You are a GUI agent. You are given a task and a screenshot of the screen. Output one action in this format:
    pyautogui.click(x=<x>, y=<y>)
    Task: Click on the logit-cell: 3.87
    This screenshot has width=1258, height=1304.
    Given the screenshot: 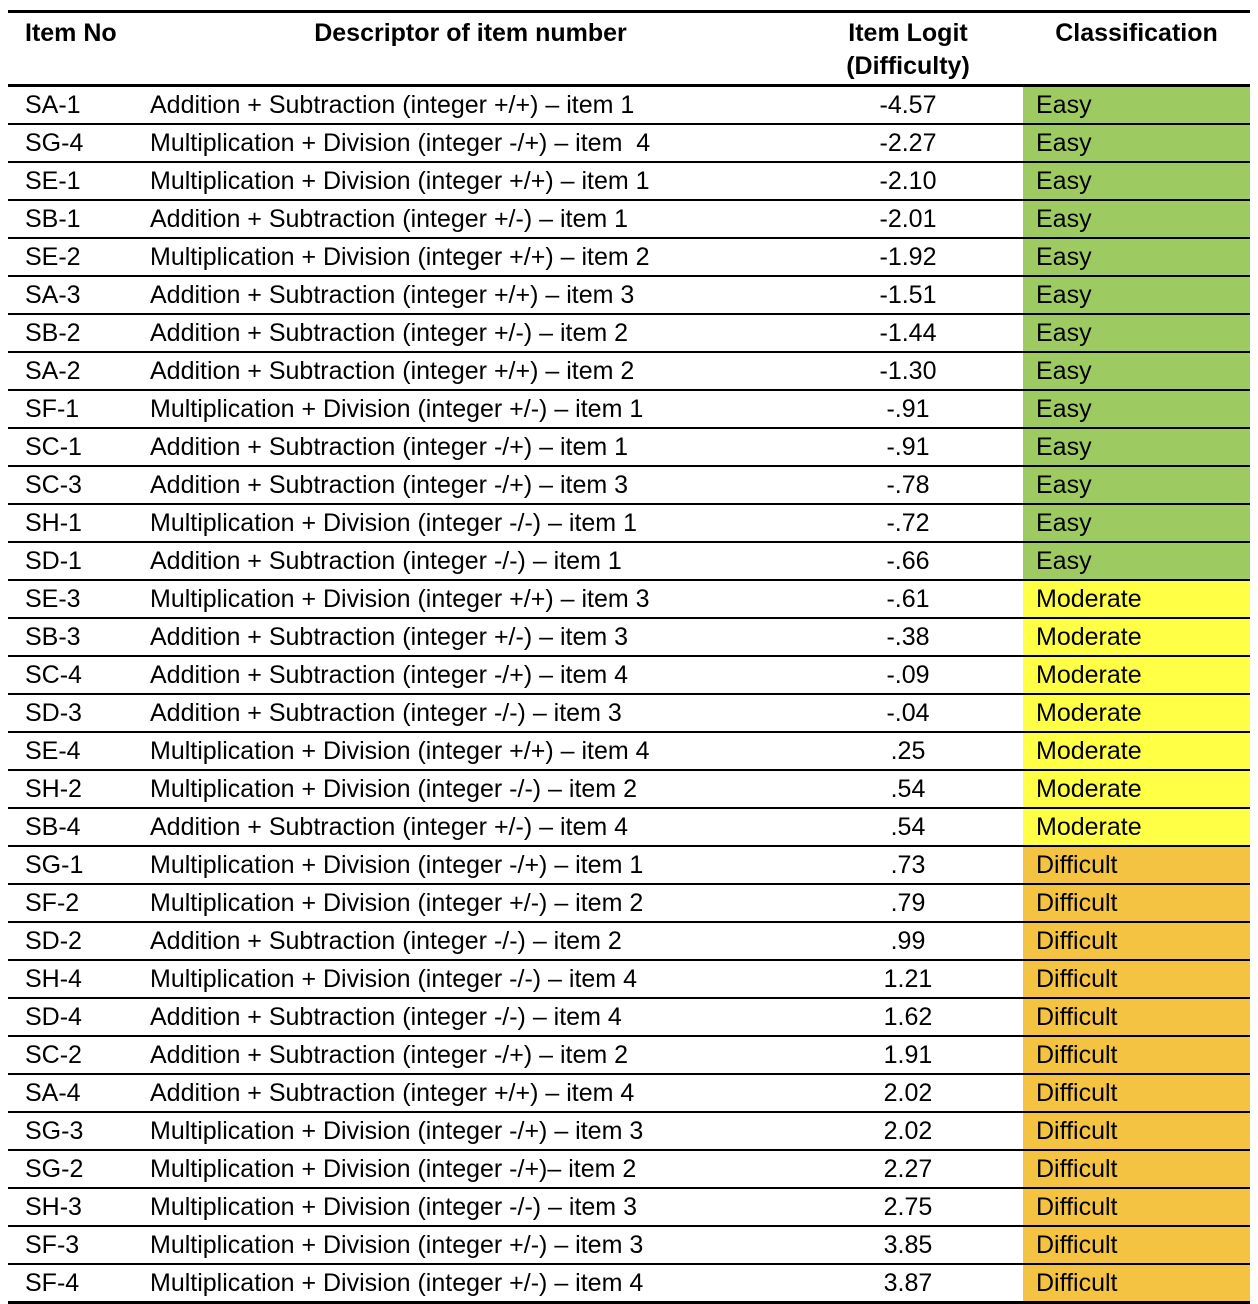 What is the action you would take?
    pyautogui.click(x=908, y=1282)
    